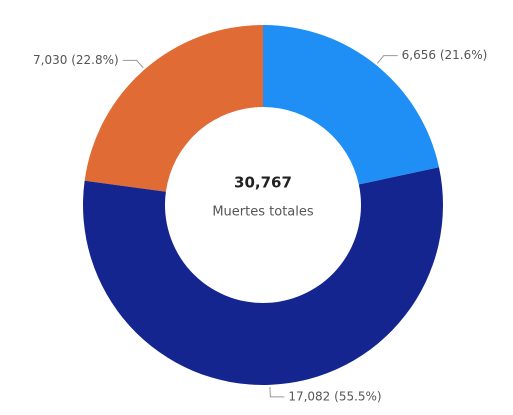 The height and width of the screenshot is (415, 513). Describe the element at coordinates (334, 396) in the screenshot. I see `data-label: 17,082 (55.5%)` at that location.